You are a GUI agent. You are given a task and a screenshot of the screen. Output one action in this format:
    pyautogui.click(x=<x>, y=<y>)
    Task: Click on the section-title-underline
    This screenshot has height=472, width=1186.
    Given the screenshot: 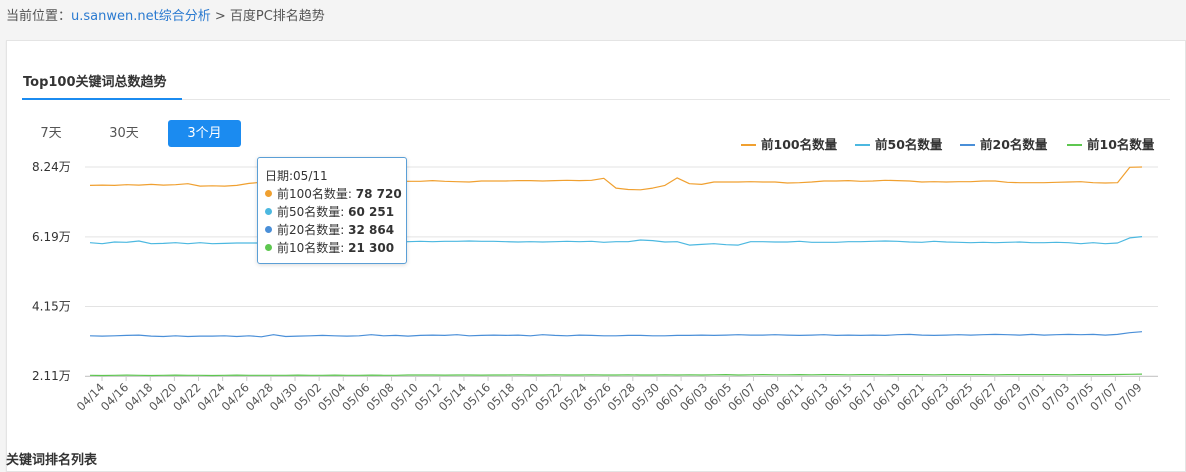 What is the action you would take?
    pyautogui.click(x=102, y=99)
    